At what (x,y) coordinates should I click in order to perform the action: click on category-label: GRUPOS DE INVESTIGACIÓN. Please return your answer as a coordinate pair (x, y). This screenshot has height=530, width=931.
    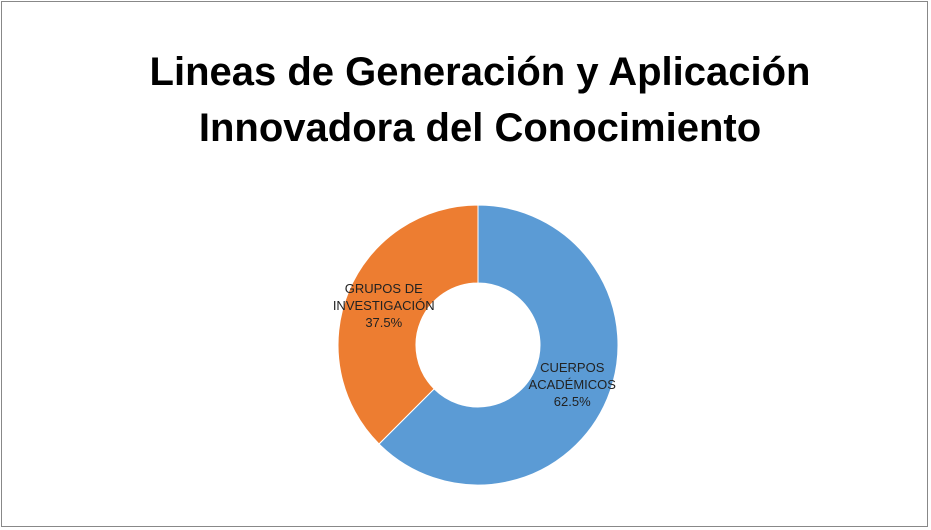
    Looking at the image, I should click on (383, 297).